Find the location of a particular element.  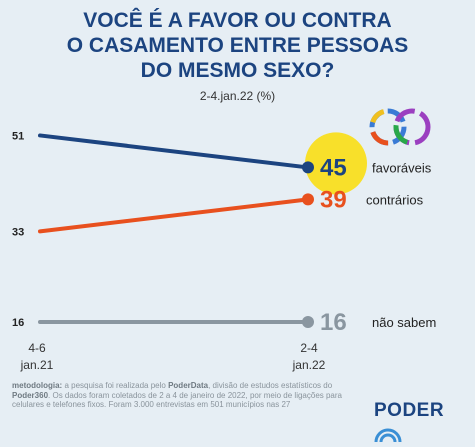

start-value-favoraveis: 51 is located at coordinates (18, 136).